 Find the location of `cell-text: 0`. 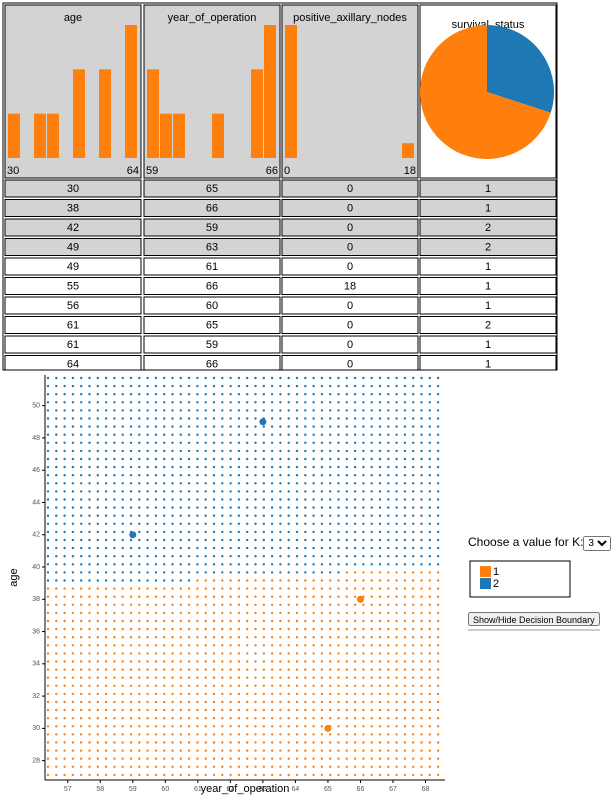

cell-text: 0 is located at coordinates (350, 189).